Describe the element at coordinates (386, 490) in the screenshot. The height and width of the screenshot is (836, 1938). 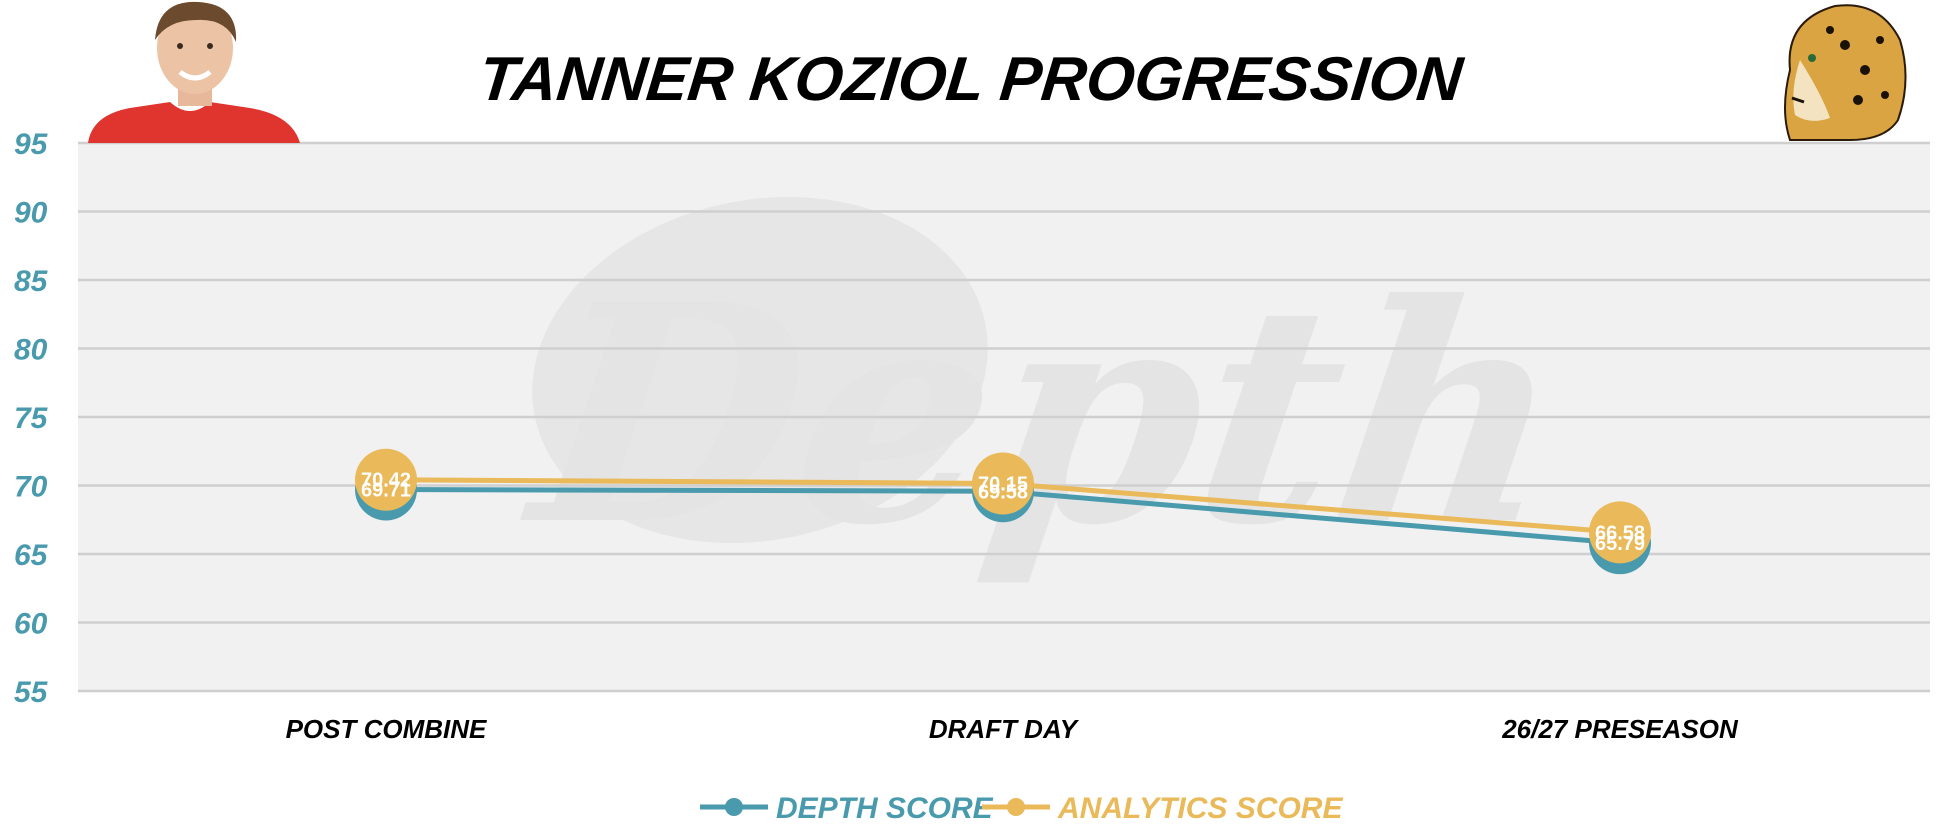
I see `data-label: 69.71` at that location.